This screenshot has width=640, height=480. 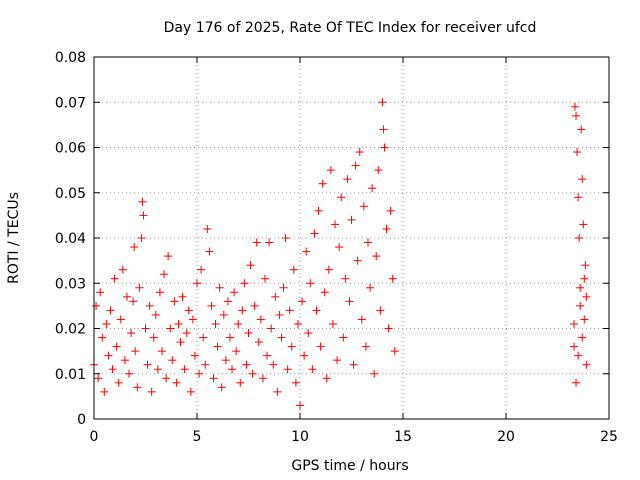 I want to click on y-tick-label: 0.08, so click(x=70, y=58).